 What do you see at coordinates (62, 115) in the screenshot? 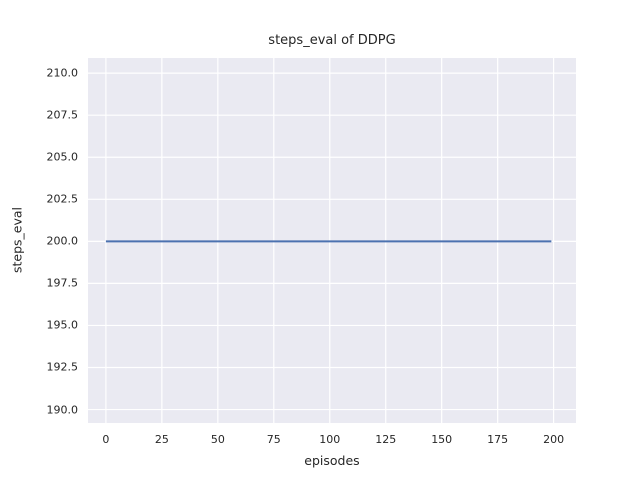
I see `y-tick-label: 207.5` at bounding box center [62, 115].